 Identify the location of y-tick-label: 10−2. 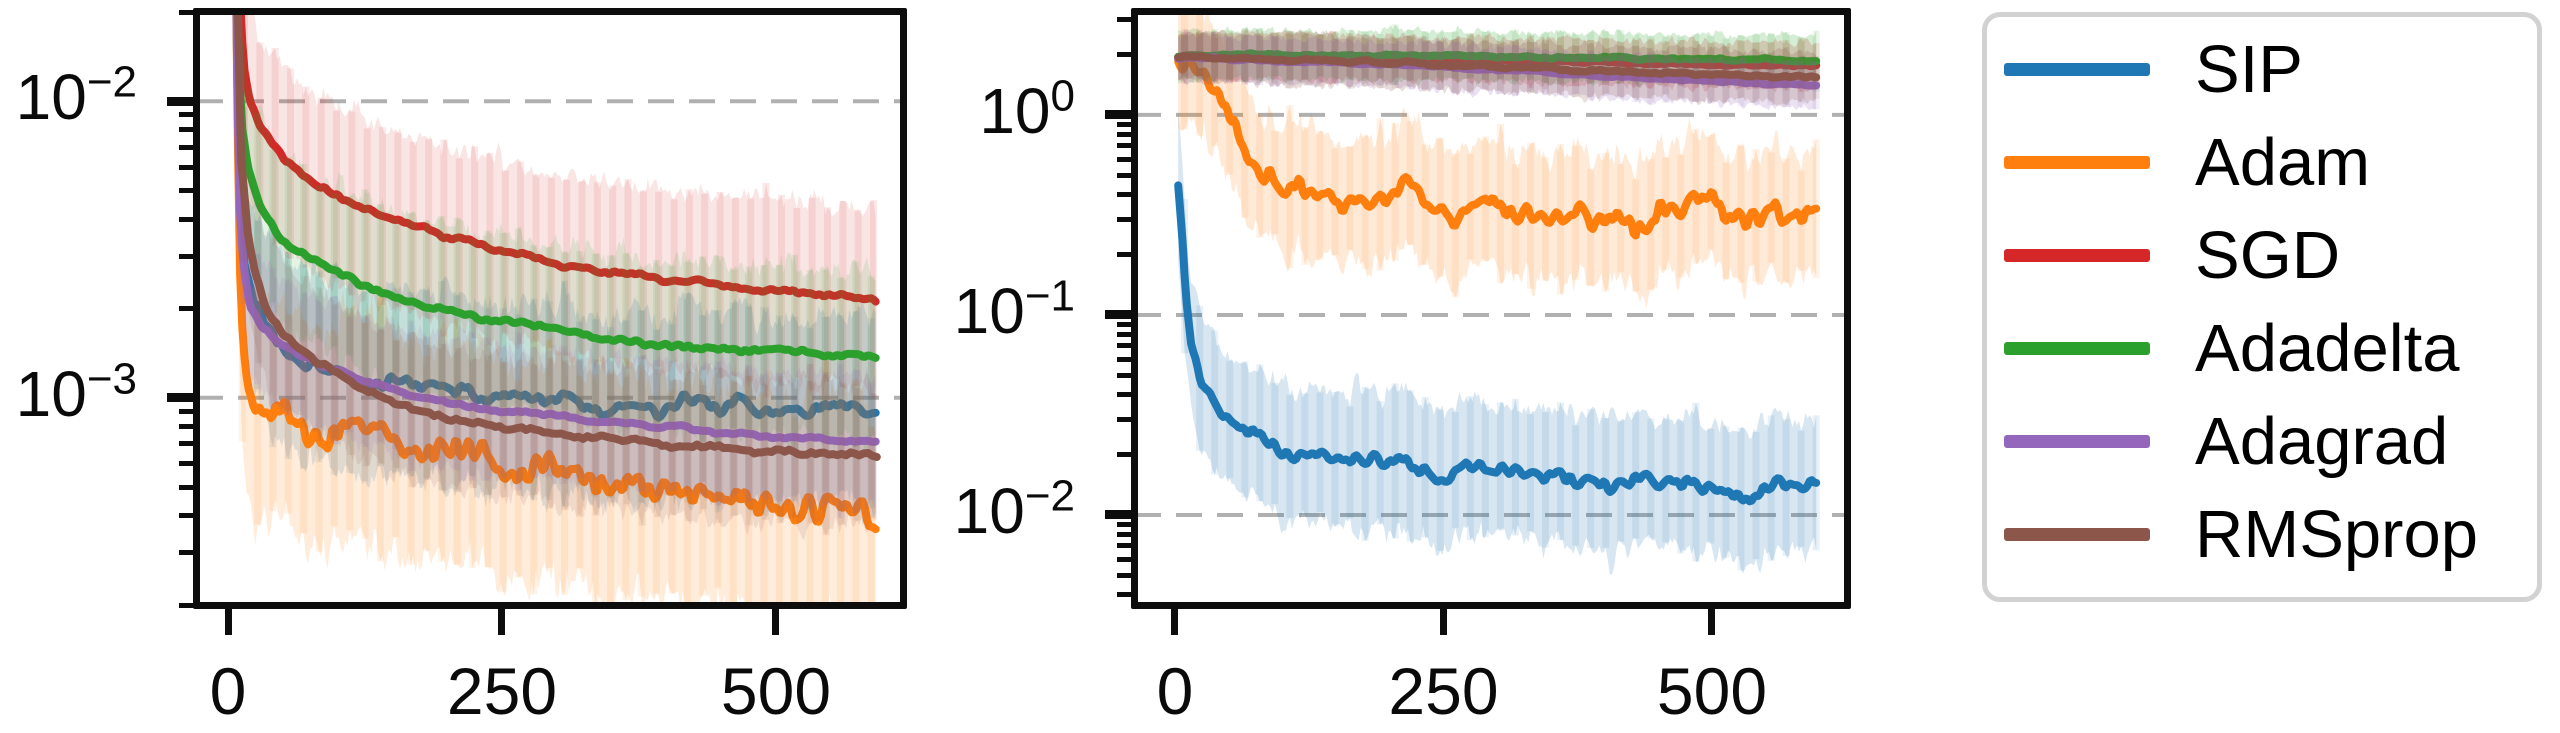
(945, 508).